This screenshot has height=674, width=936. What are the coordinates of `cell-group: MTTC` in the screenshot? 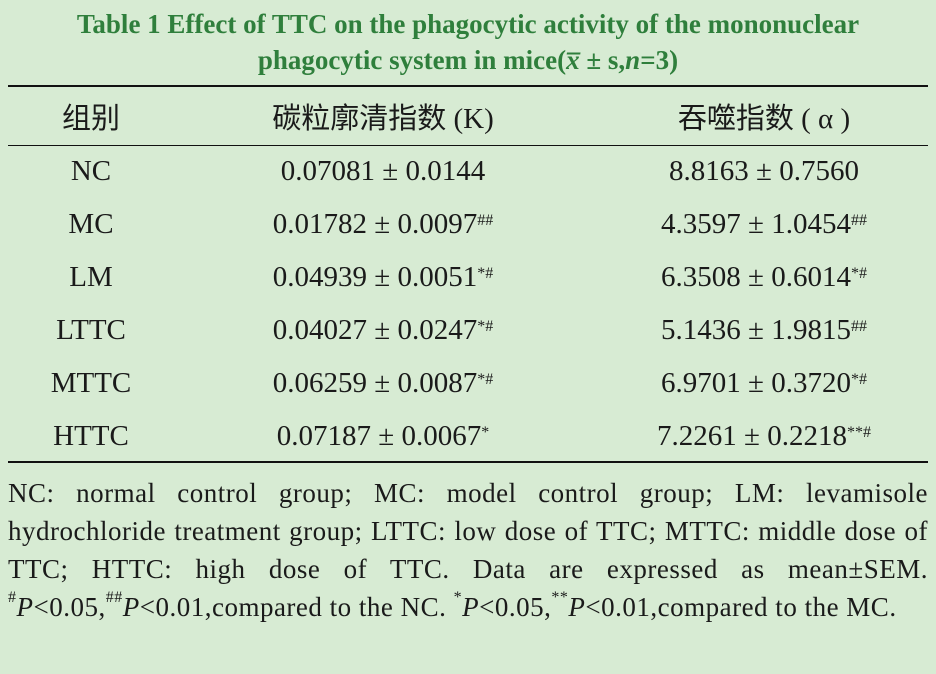 It's located at (91, 383).